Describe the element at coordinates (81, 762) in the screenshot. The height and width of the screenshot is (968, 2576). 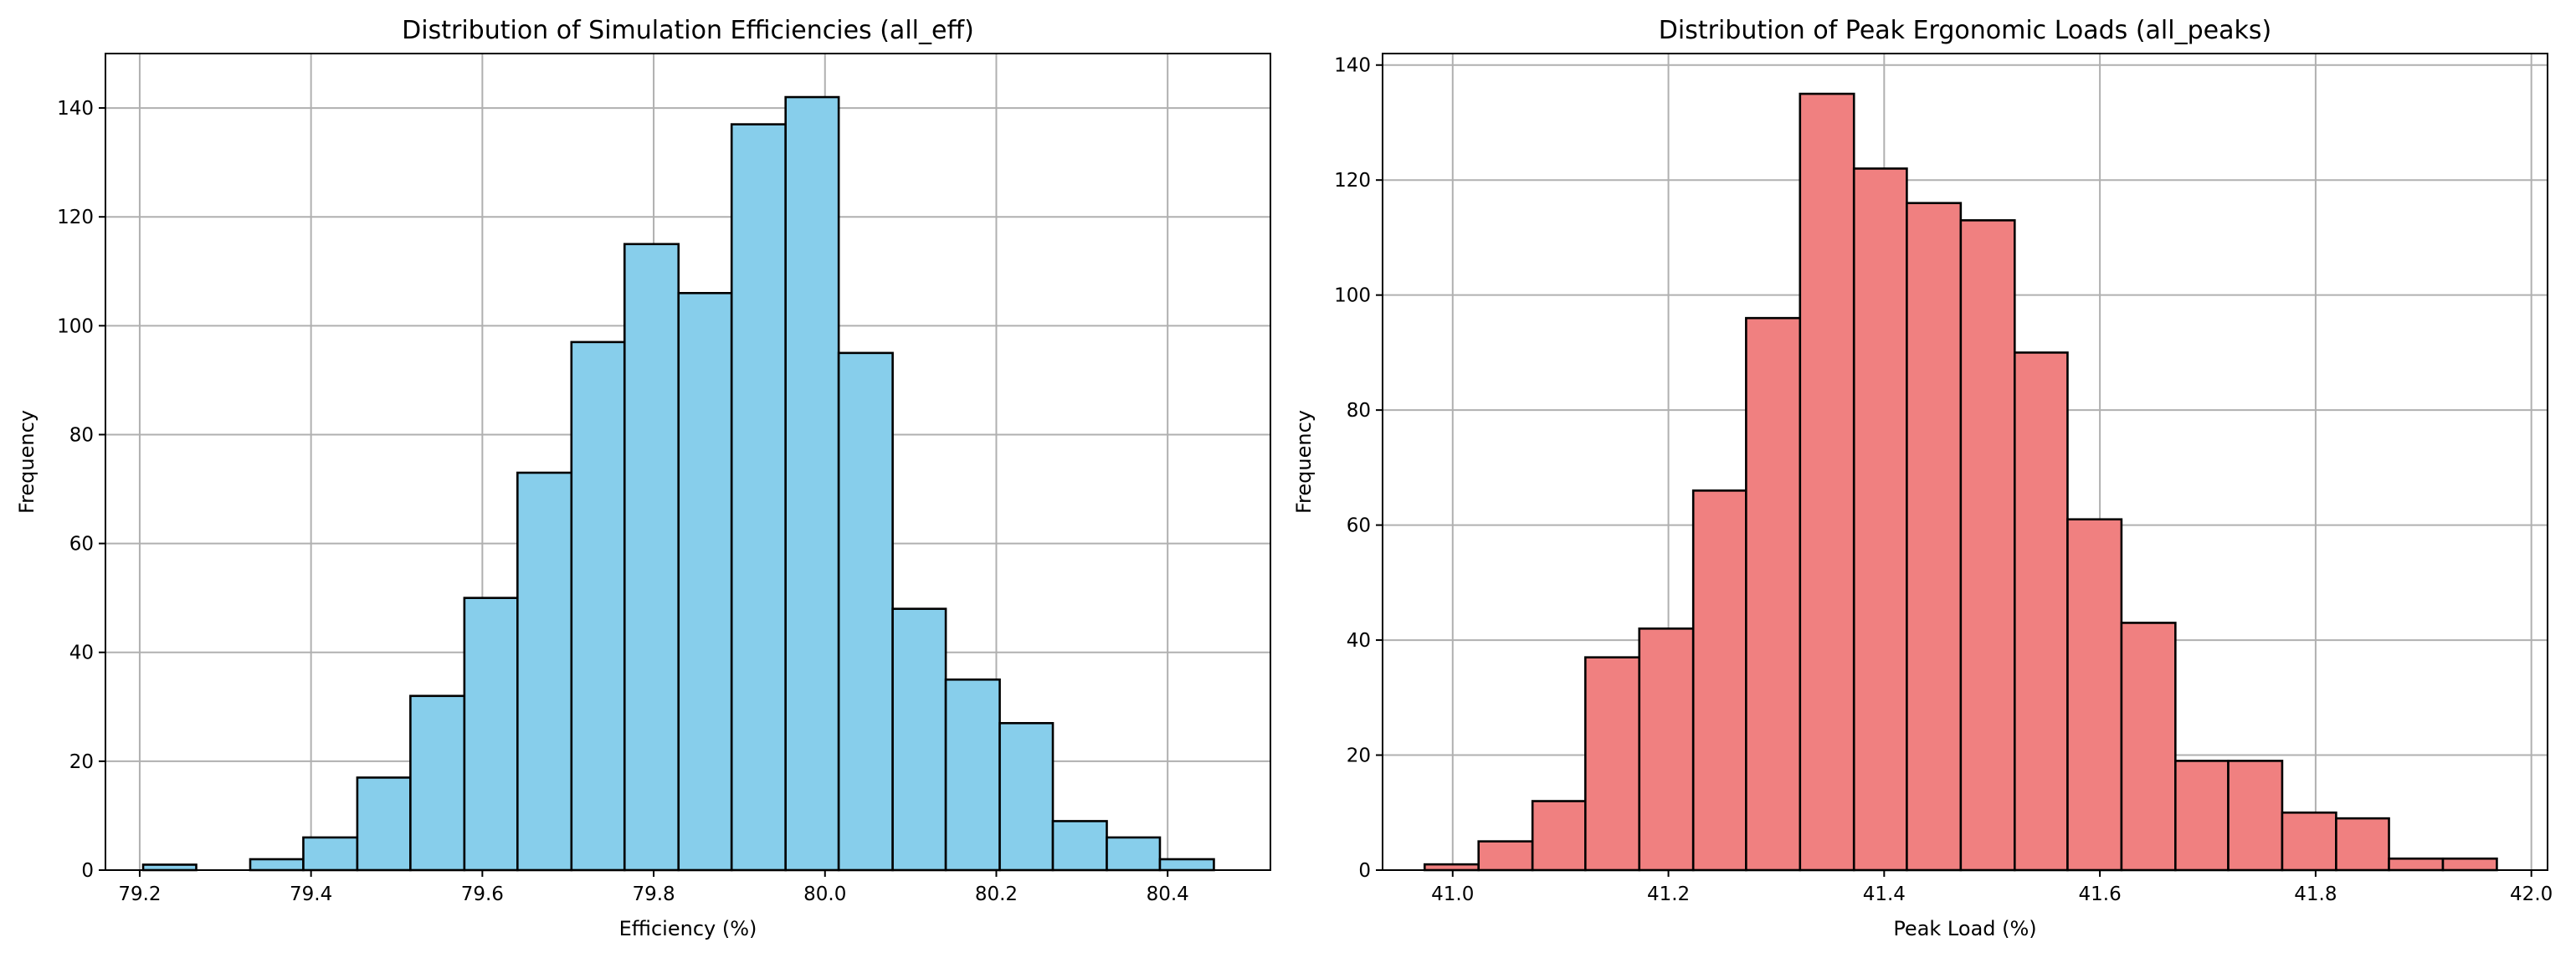
I see `efficiency-y-tick-label: 20` at that location.